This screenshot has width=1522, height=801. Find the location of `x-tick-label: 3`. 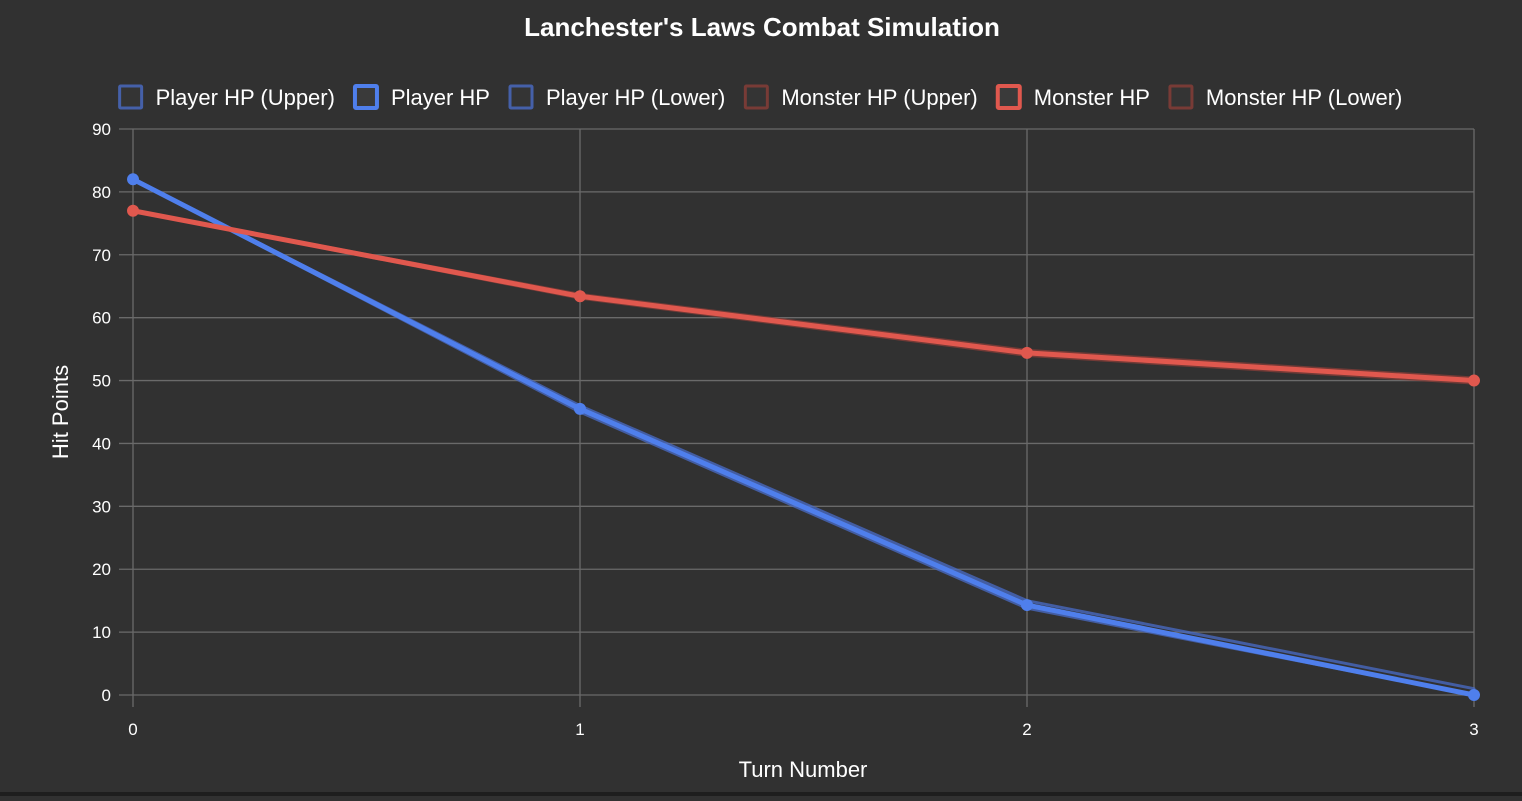

x-tick-label: 3 is located at coordinates (1473, 729).